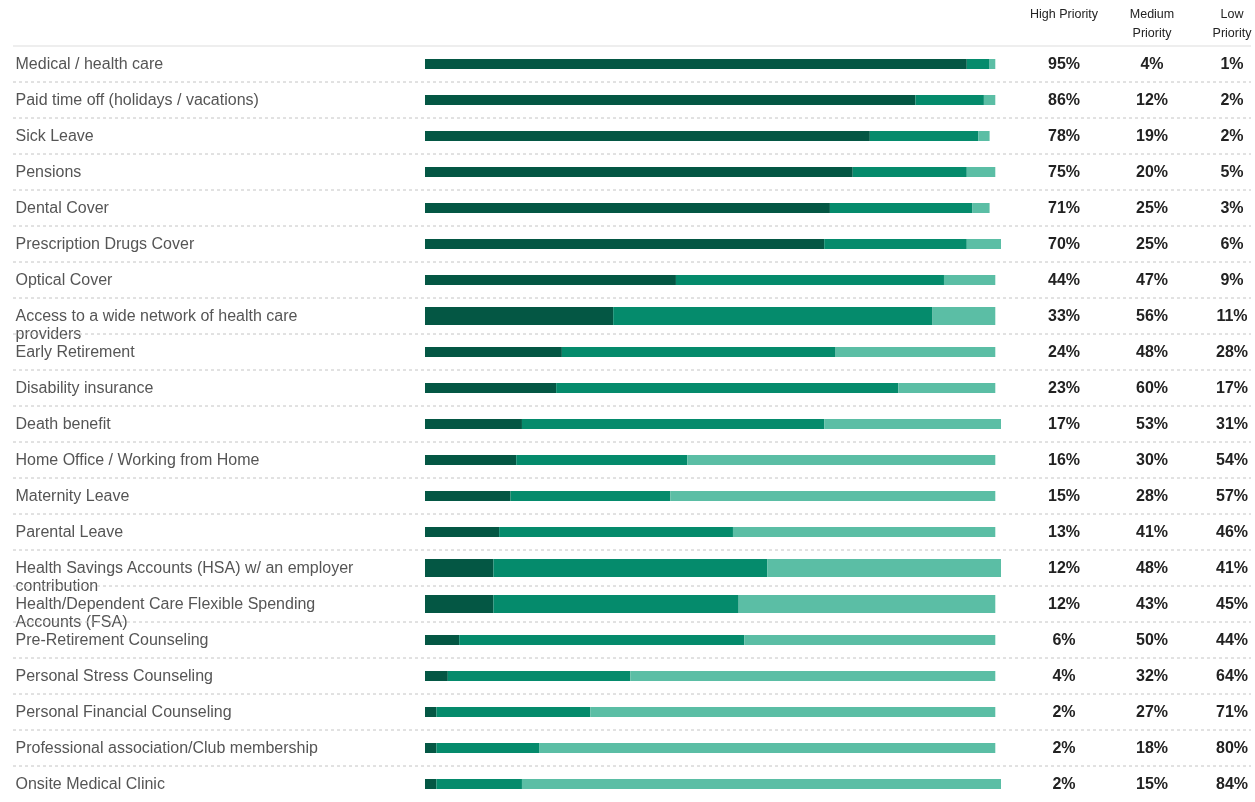 The height and width of the screenshot is (802, 1255). I want to click on data-label: 28%, so click(1232, 351).